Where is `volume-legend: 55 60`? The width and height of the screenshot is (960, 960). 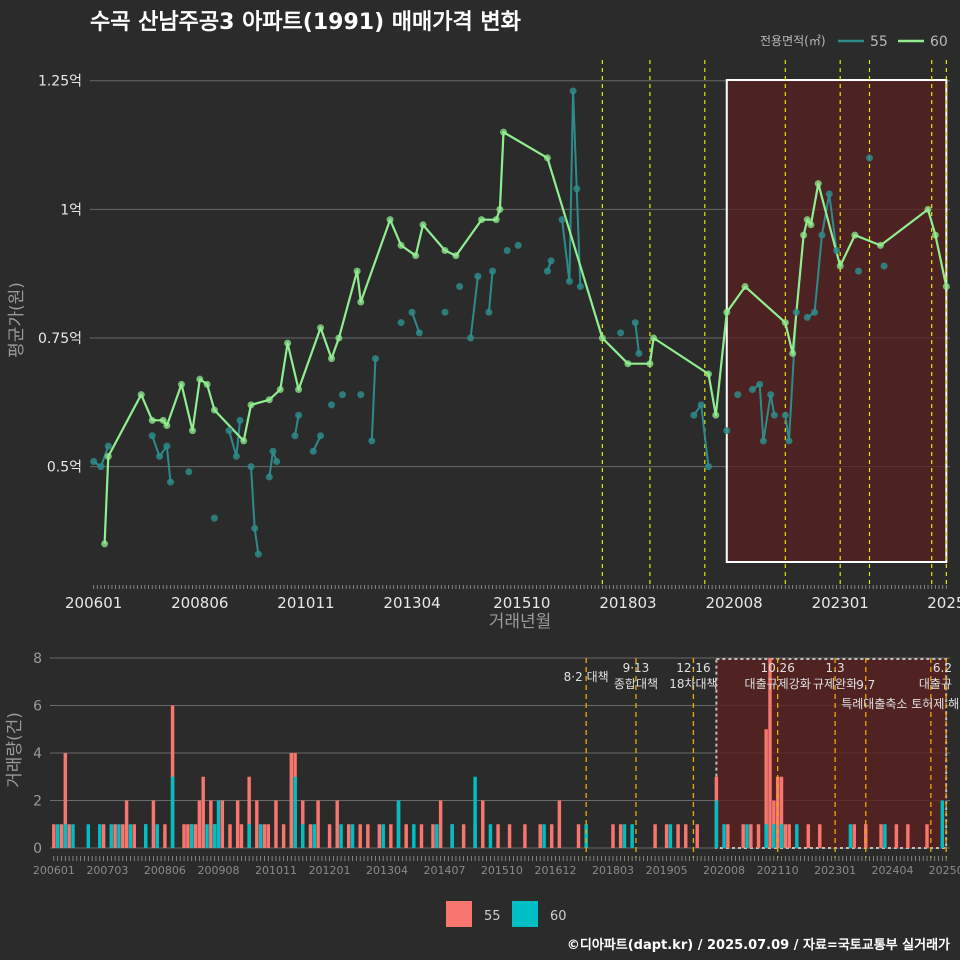 volume-legend: 55 60 is located at coordinates (506, 914).